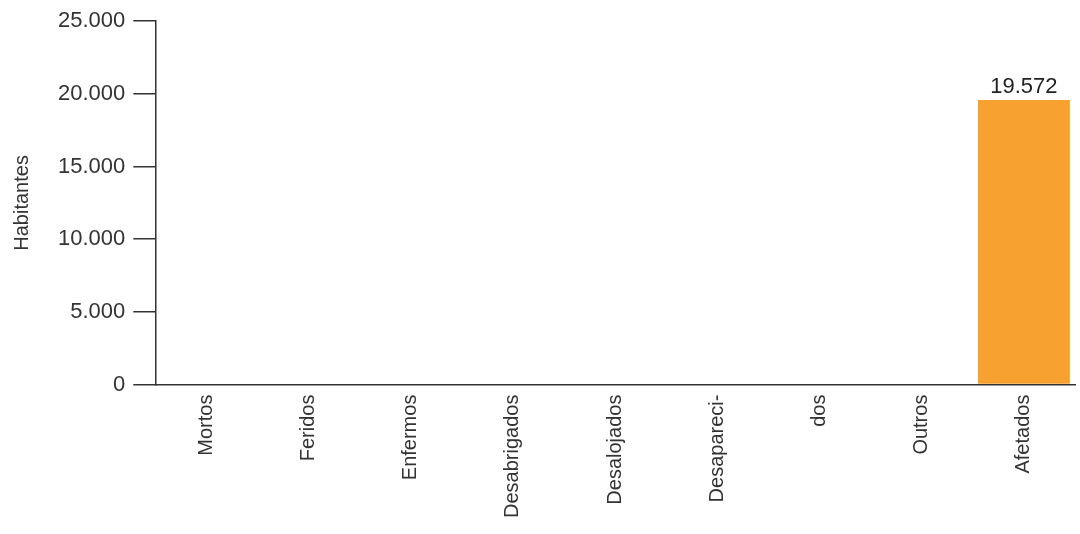 The width and height of the screenshot is (1080, 534). I want to click on x-tick-label: Outros, so click(920, 424).